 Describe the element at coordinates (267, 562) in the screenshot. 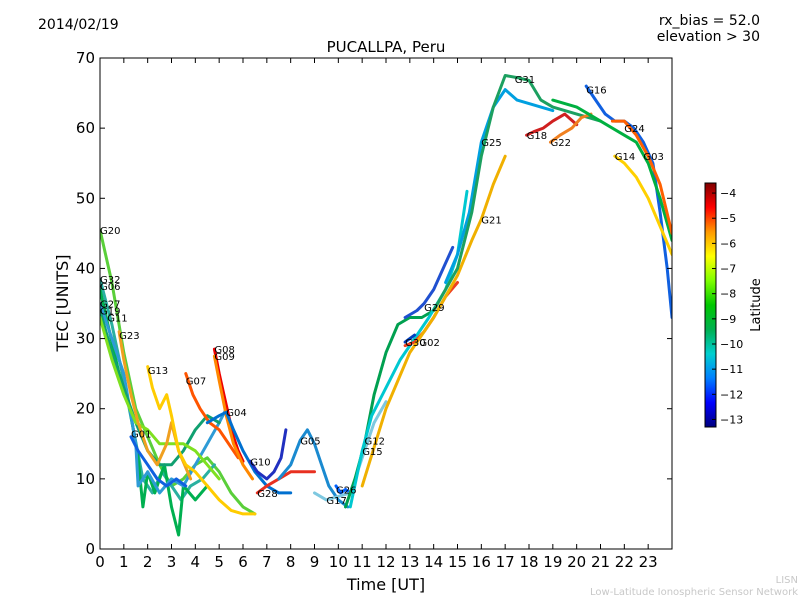

I see `x-tick-label: 7` at that location.